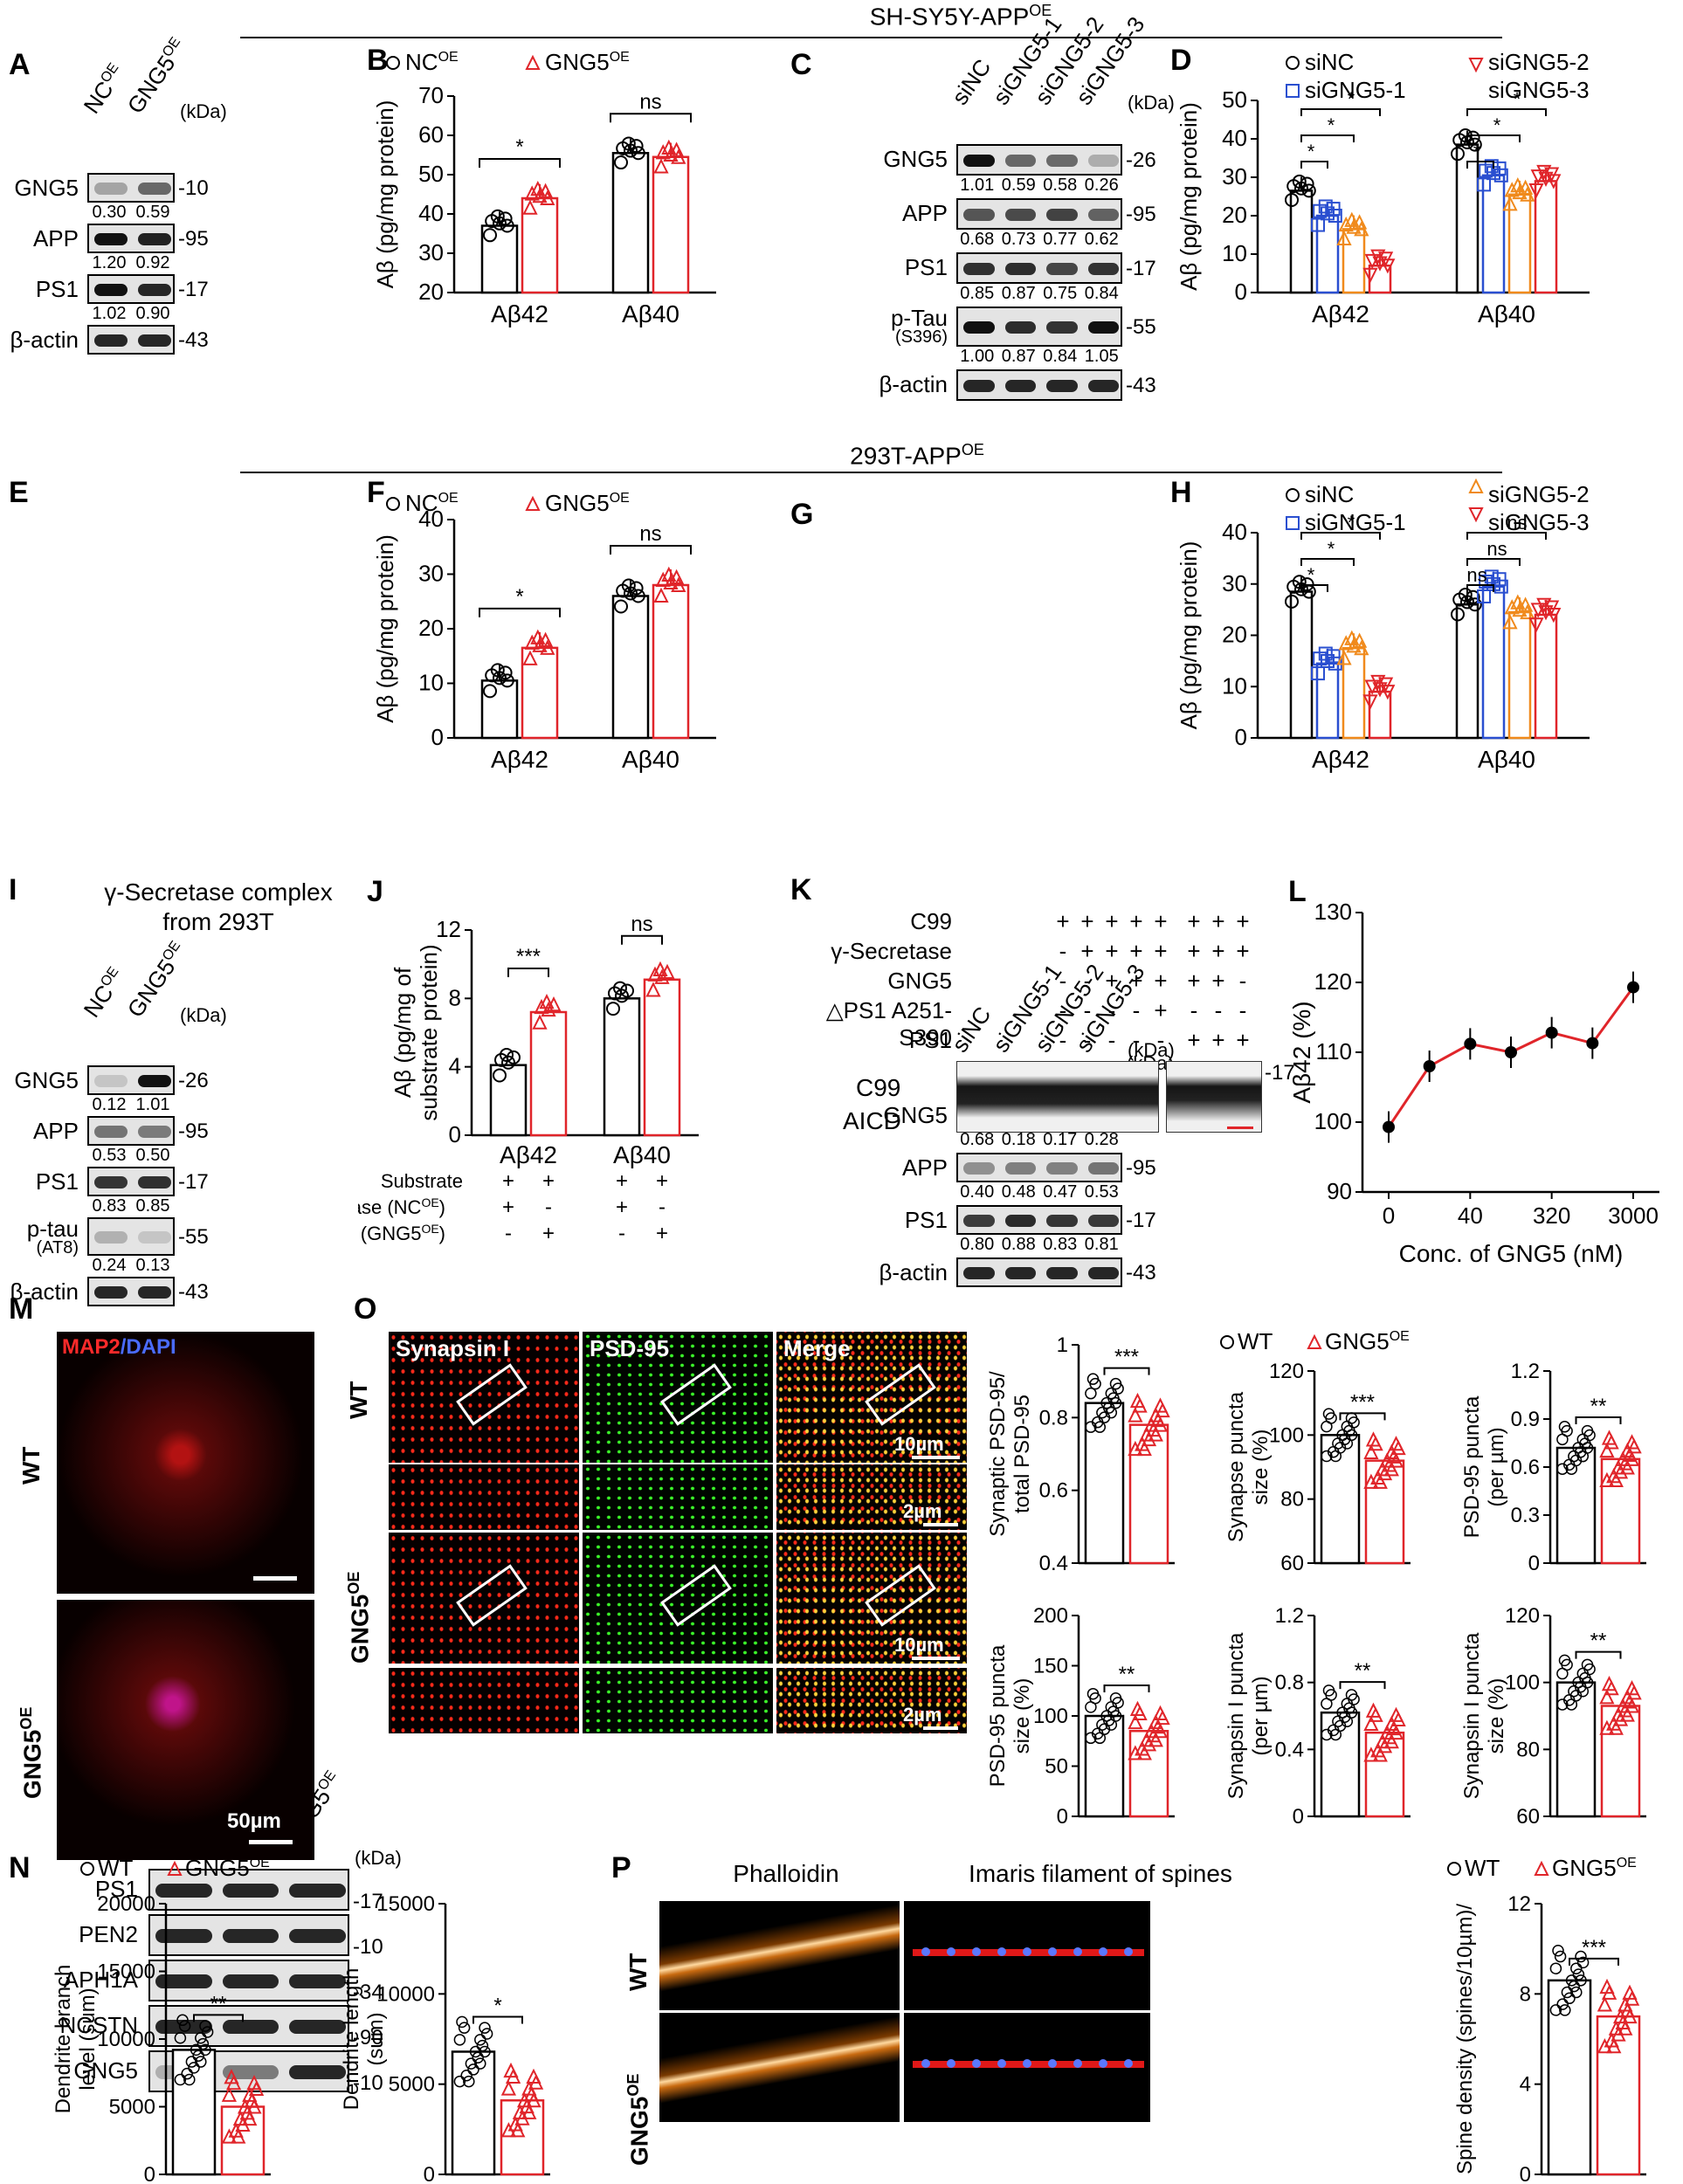  Describe the element at coordinates (1389, 1215) in the screenshot. I see `x-tick-label: 0` at that location.